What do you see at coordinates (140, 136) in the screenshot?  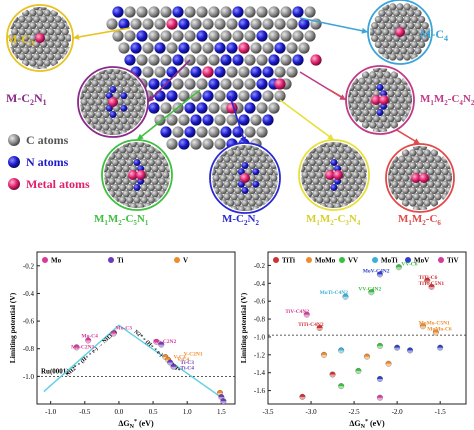 I see `arrow-m1m2_c5n1` at bounding box center [140, 136].